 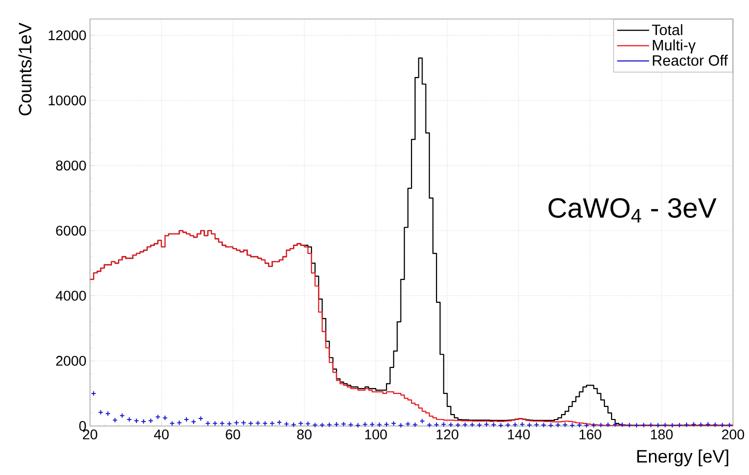 I want to click on x-tick-label: 40, so click(x=161, y=435).